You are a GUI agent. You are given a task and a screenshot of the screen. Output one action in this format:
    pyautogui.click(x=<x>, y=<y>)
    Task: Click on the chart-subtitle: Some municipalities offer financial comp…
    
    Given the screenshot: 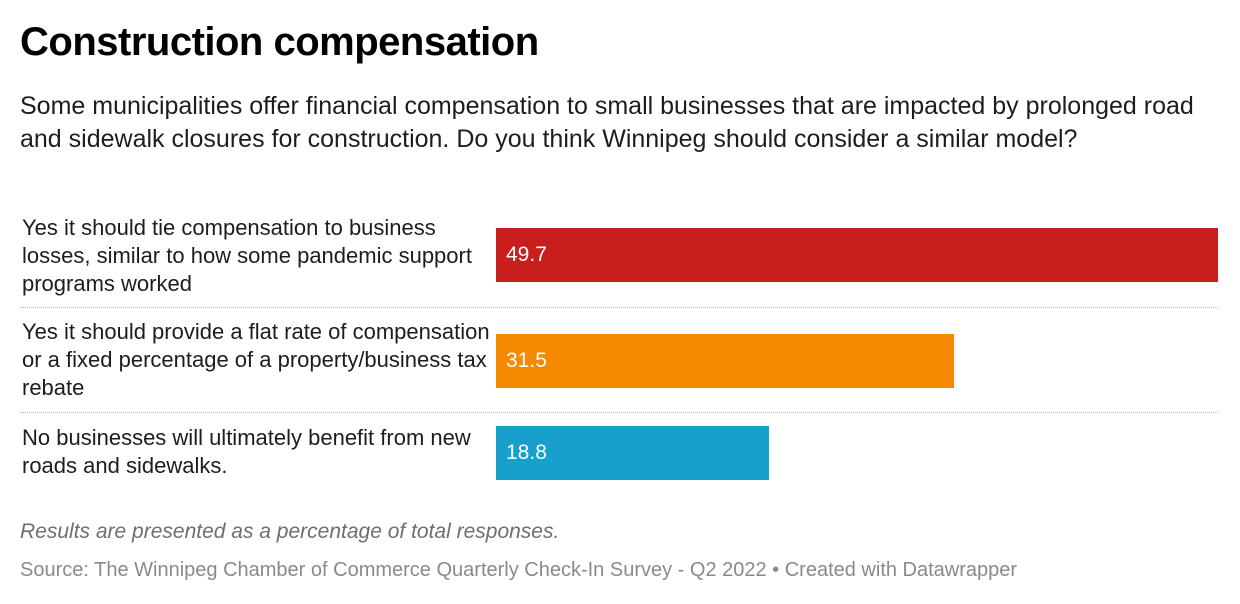 What is the action you would take?
    pyautogui.click(x=607, y=122)
    